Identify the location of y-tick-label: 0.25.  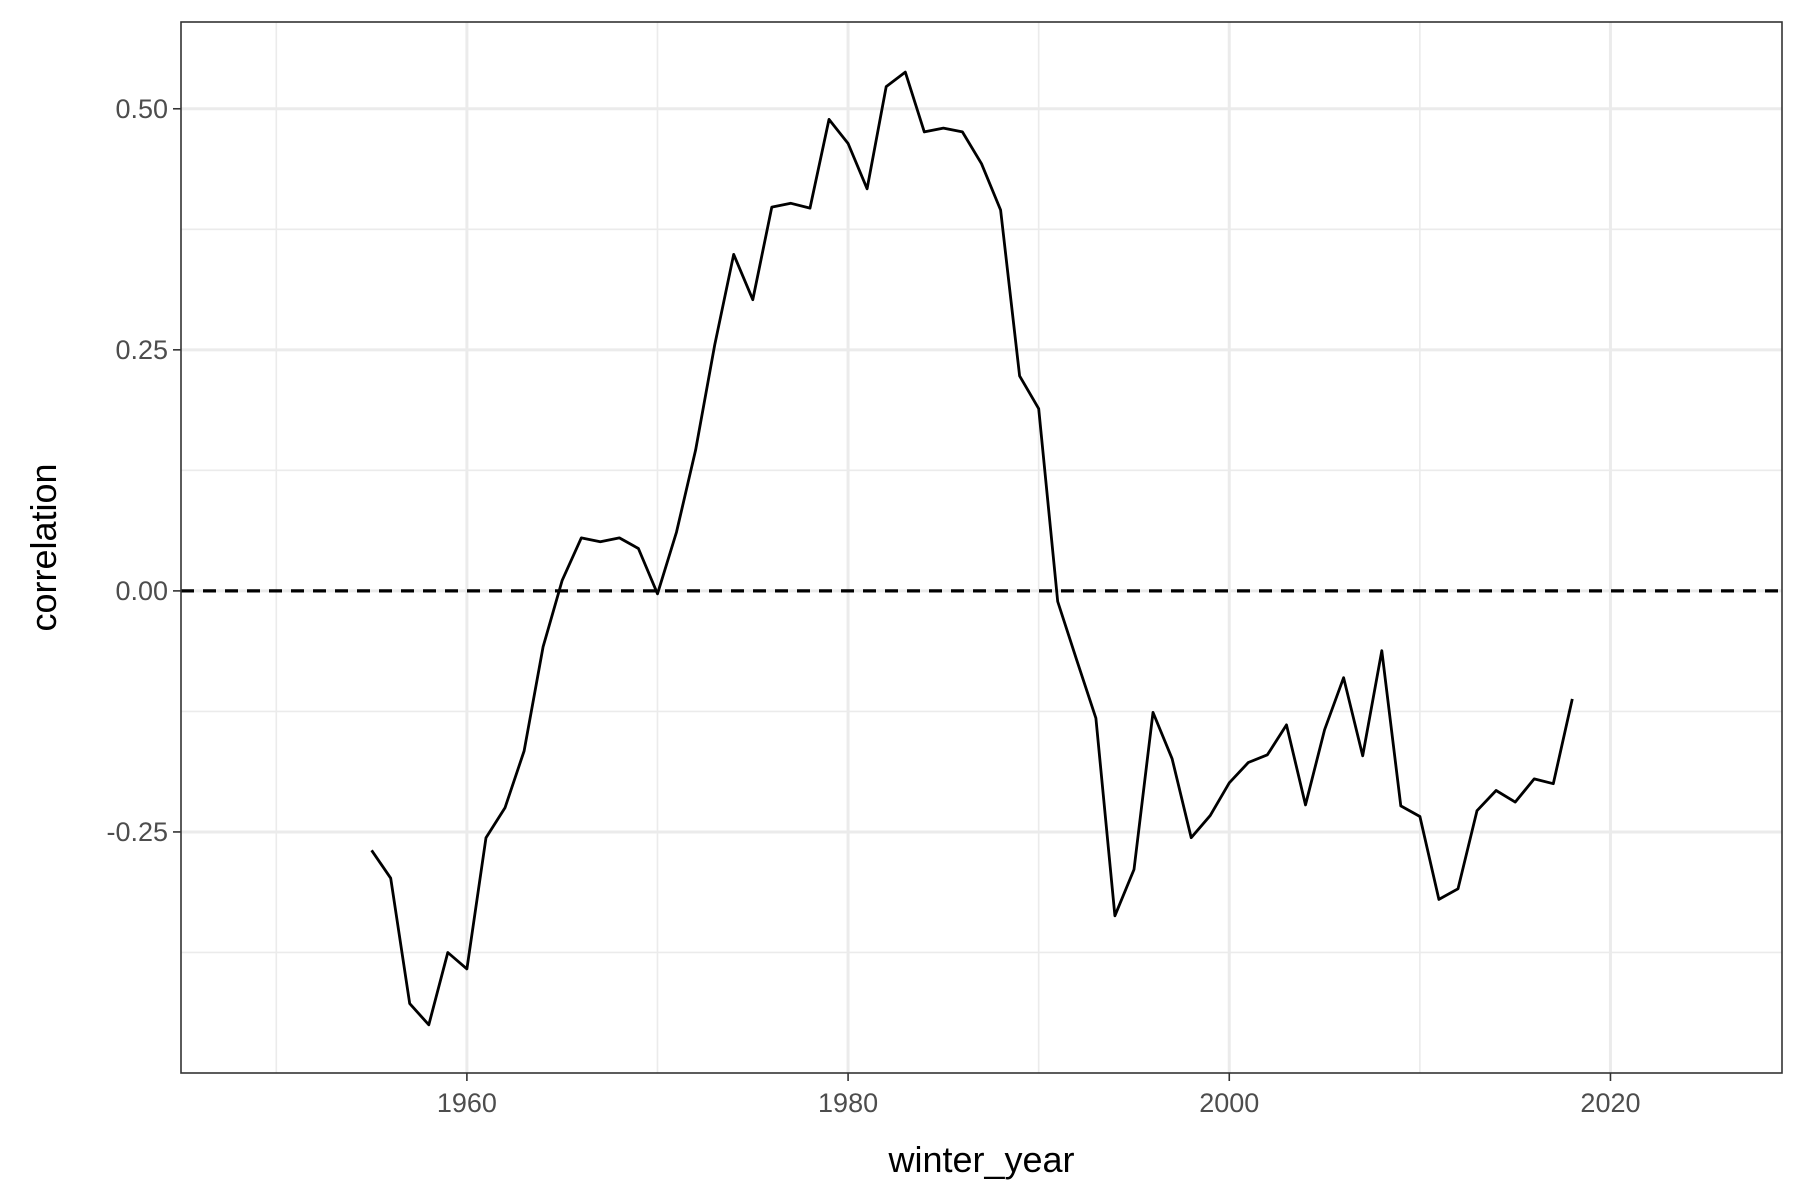
(141, 350).